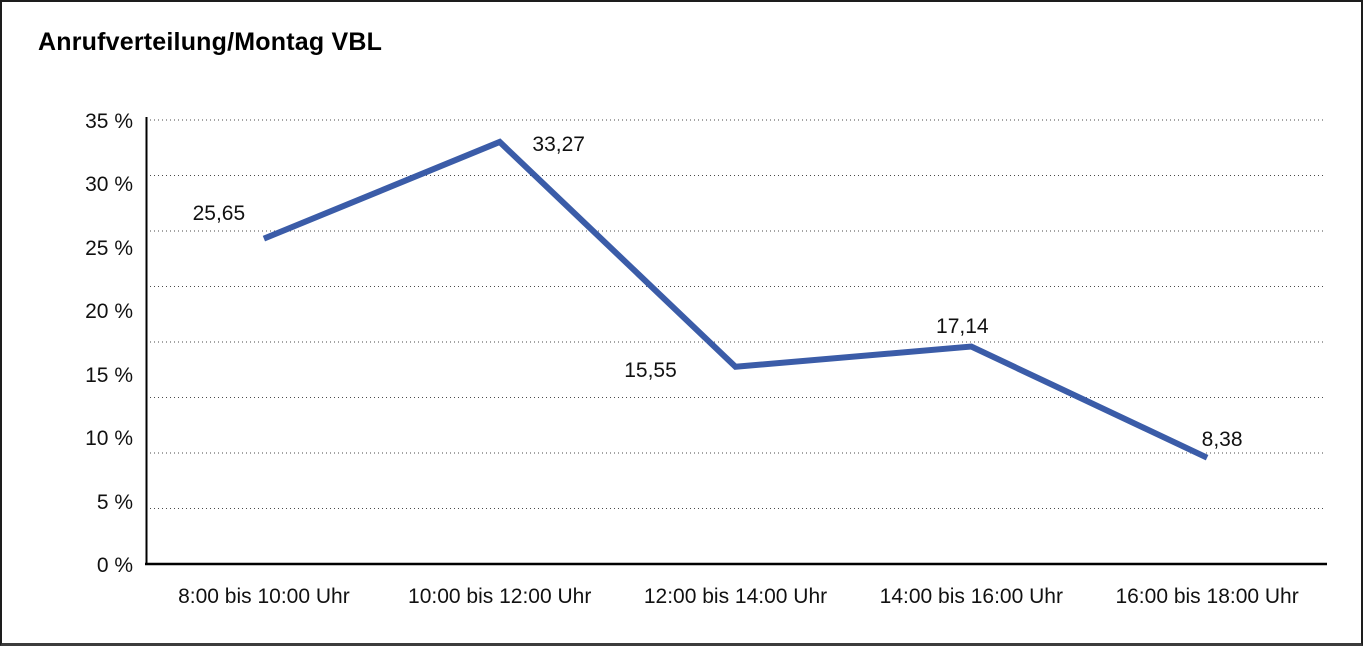 This screenshot has height=646, width=1363. Describe the element at coordinates (962, 326) in the screenshot. I see `data-point-label: 17,14` at that location.